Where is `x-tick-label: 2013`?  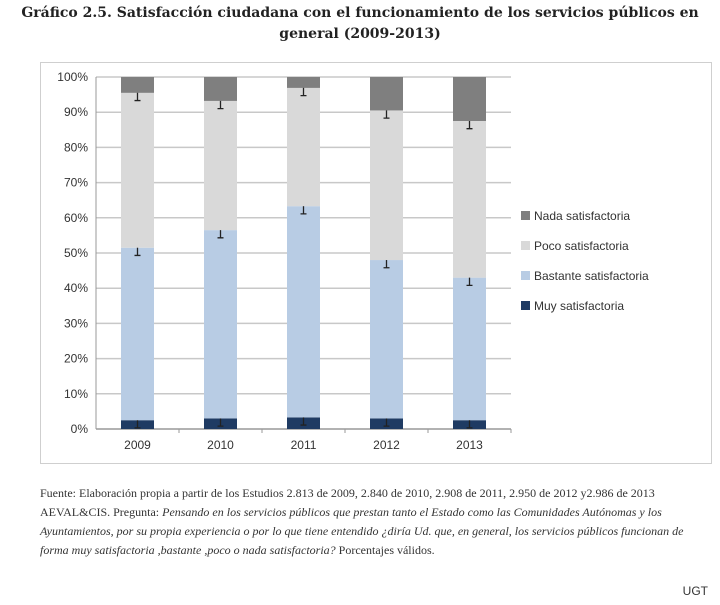 x-tick-label: 2013 is located at coordinates (469, 445).